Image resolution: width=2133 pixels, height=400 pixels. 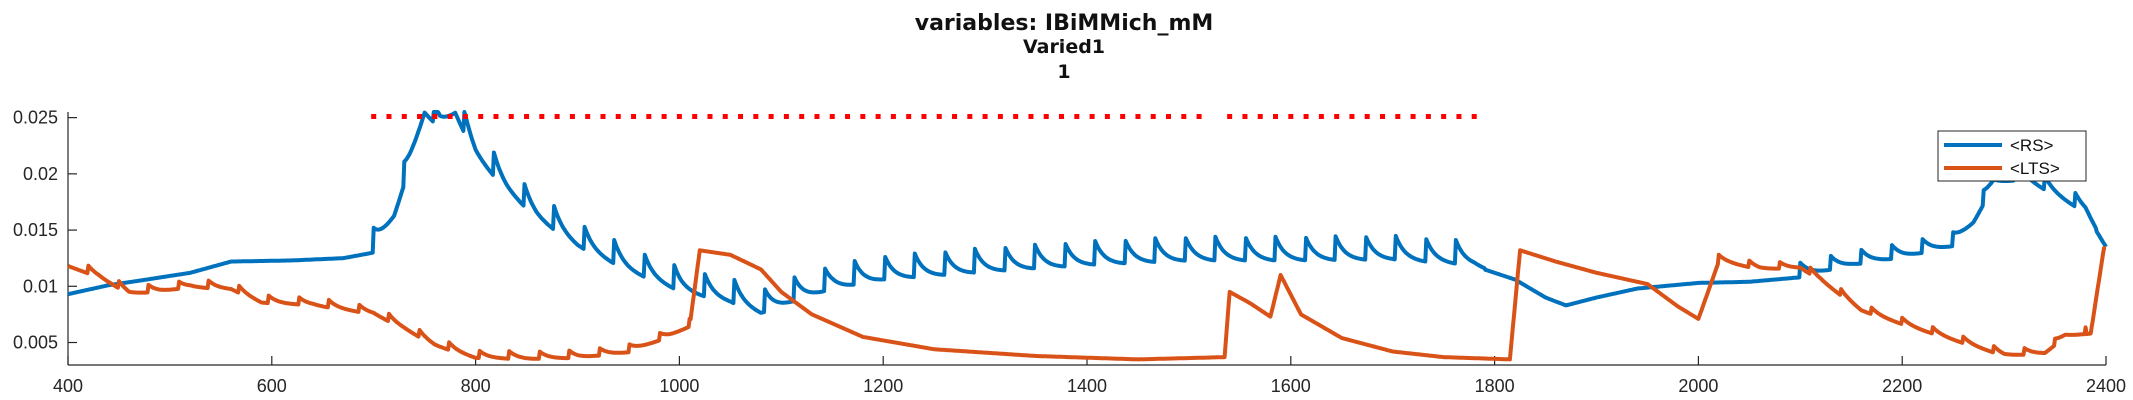 I want to click on y-tick-label: 0.01, so click(x=40, y=286).